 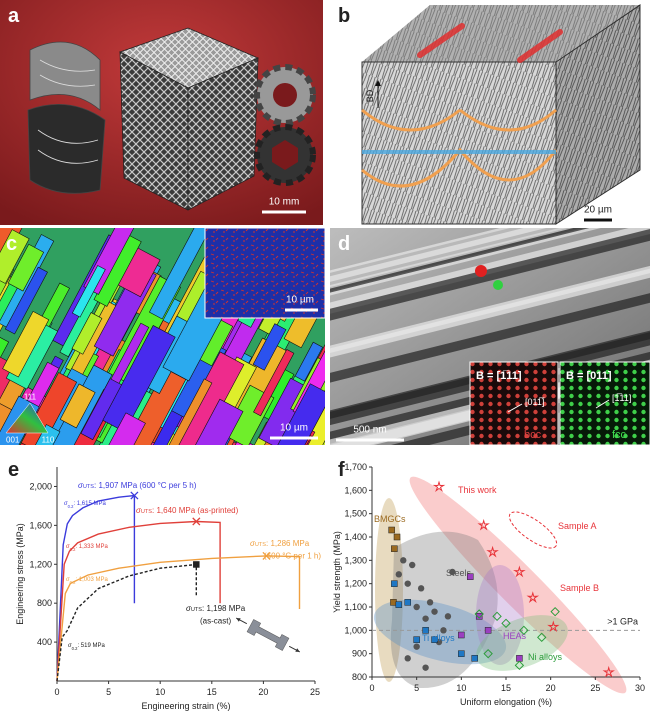 I want to click on gear-parts, so click(x=285, y=125).